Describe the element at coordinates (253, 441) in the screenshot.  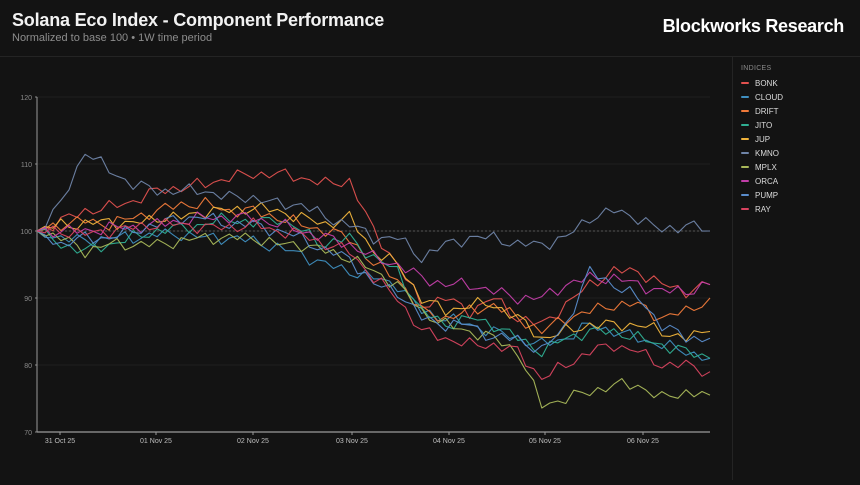
I see `x-tick-label: 02 Nov 25` at that location.